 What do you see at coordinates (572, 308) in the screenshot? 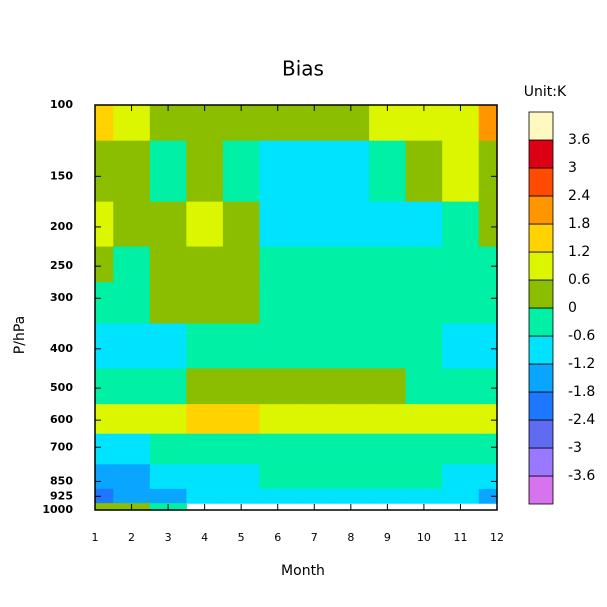
I see `colorbar-label: 0` at bounding box center [572, 308].